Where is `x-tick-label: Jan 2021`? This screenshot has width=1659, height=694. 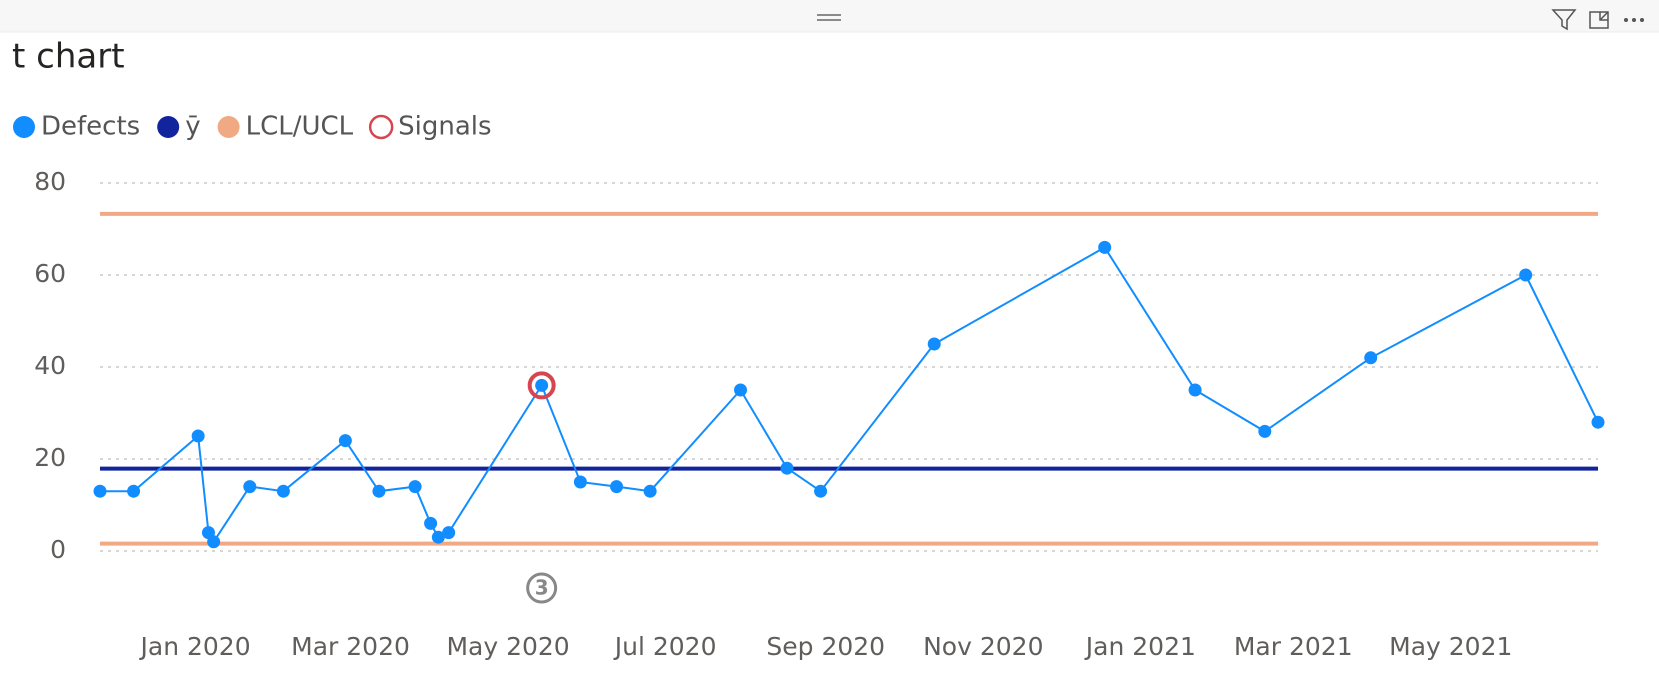
x-tick-label: Jan 2021 is located at coordinates (1140, 646).